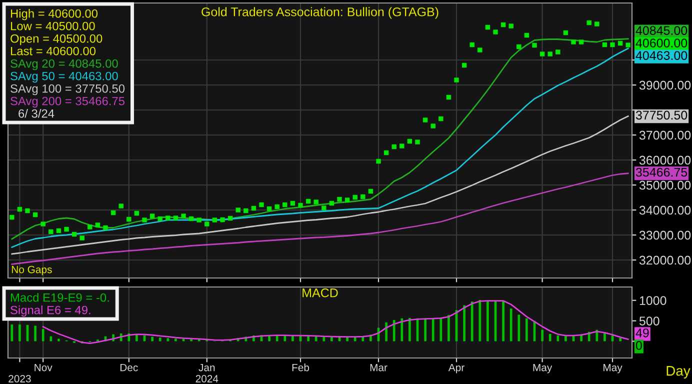 The width and height of the screenshot is (692, 384). Describe the element at coordinates (379, 368) in the screenshot. I see `x-tick-label: Mar` at that location.